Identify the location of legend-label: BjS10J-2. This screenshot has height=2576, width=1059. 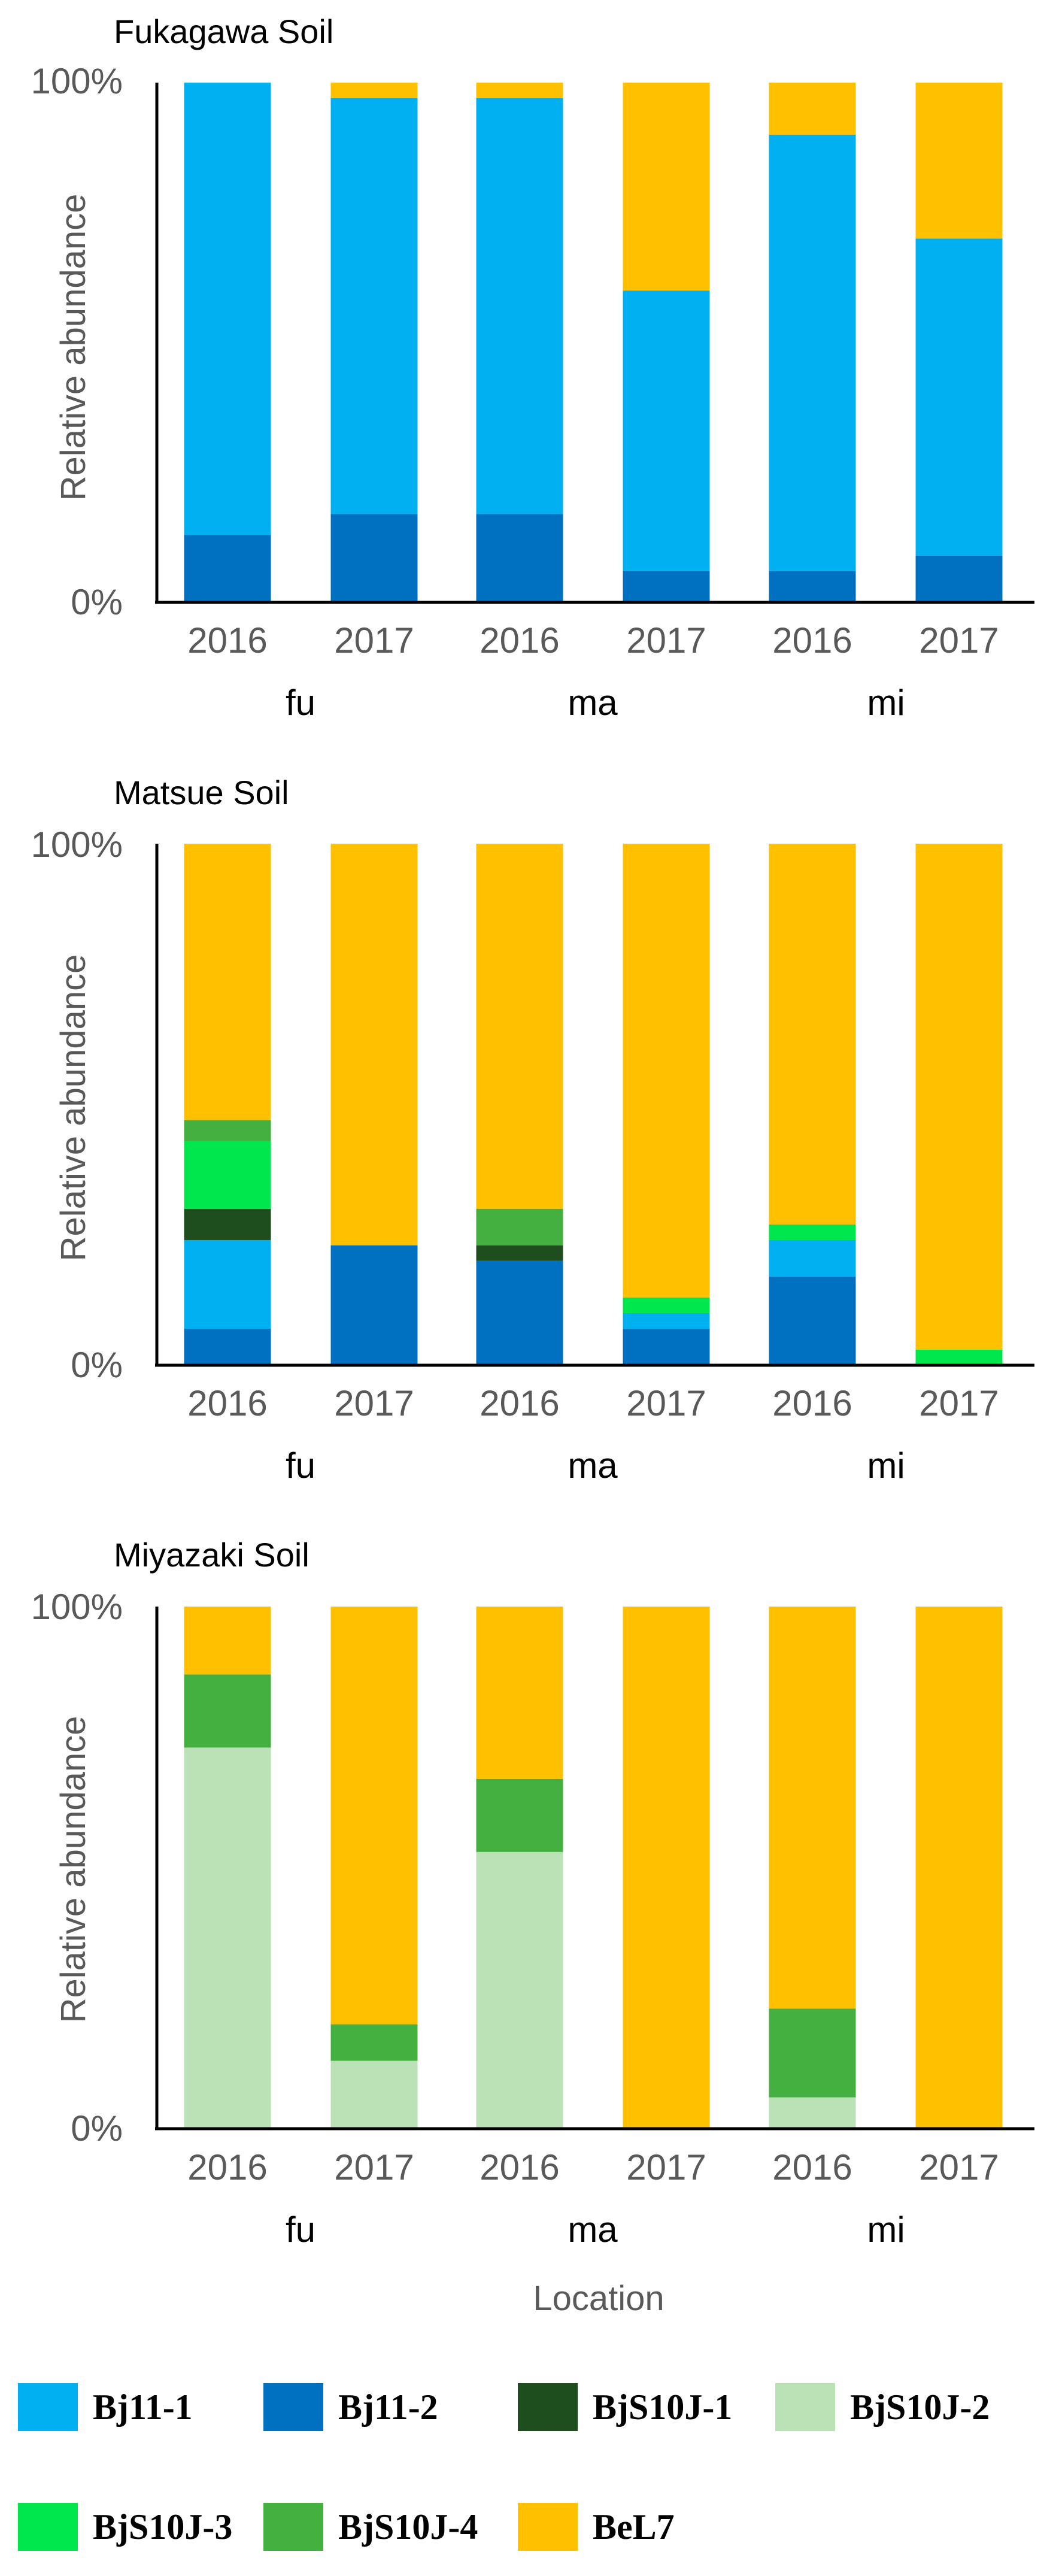
(920, 2407).